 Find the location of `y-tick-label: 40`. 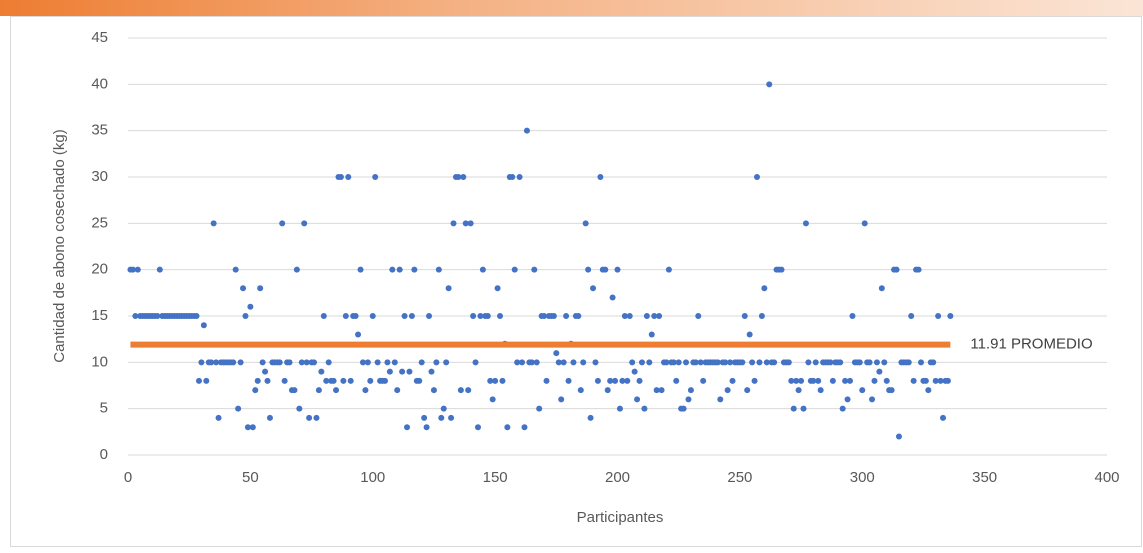

y-tick-label: 40 is located at coordinates (99, 83).